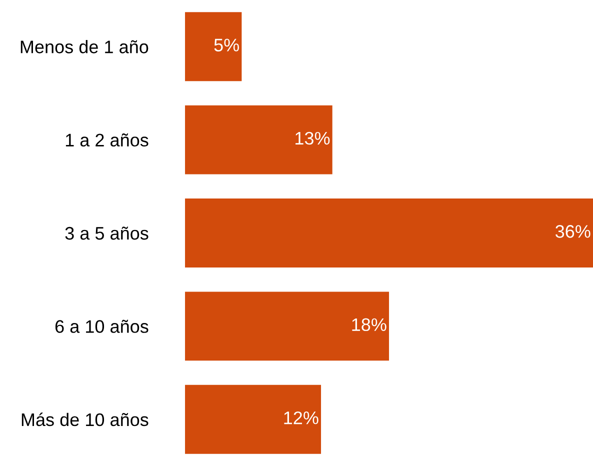 The width and height of the screenshot is (593, 466). Describe the element at coordinates (101, 326) in the screenshot. I see `y-tick-label: 6 a 10 años` at that location.